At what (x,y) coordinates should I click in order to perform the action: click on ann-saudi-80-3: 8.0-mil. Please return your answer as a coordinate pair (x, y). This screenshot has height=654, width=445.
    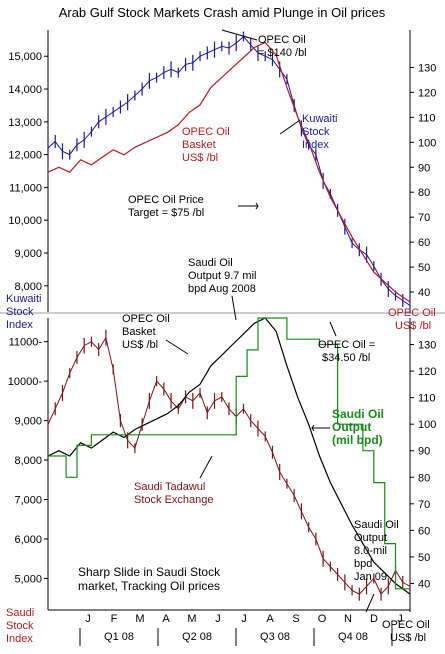
    Looking at the image, I should click on (370, 551).